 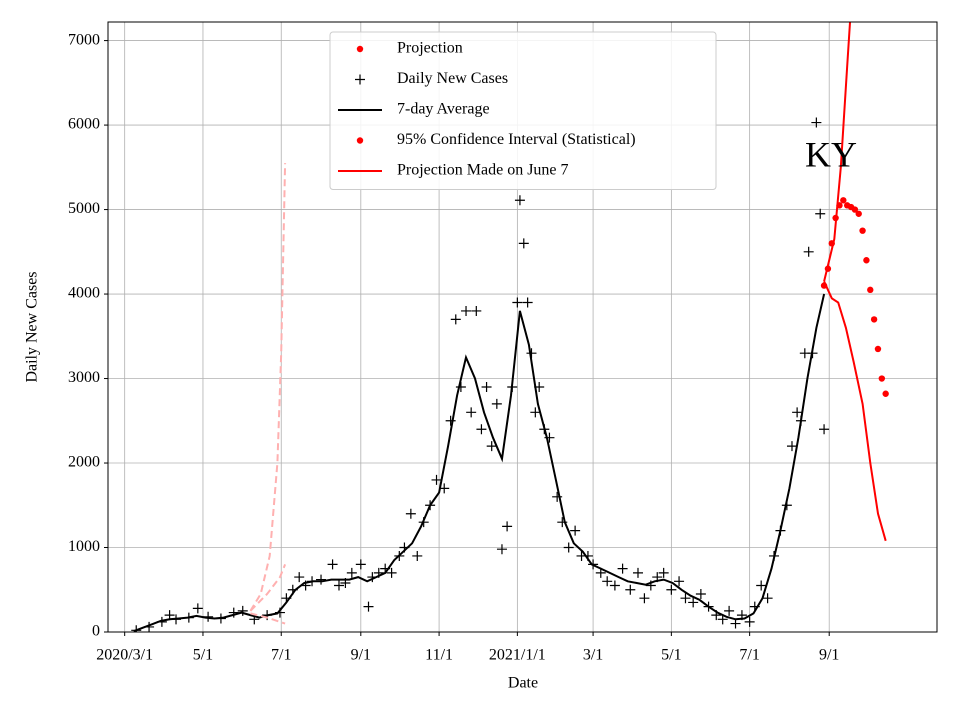 What do you see at coordinates (84, 124) in the screenshot?
I see `y-tick-label: 6000` at bounding box center [84, 124].